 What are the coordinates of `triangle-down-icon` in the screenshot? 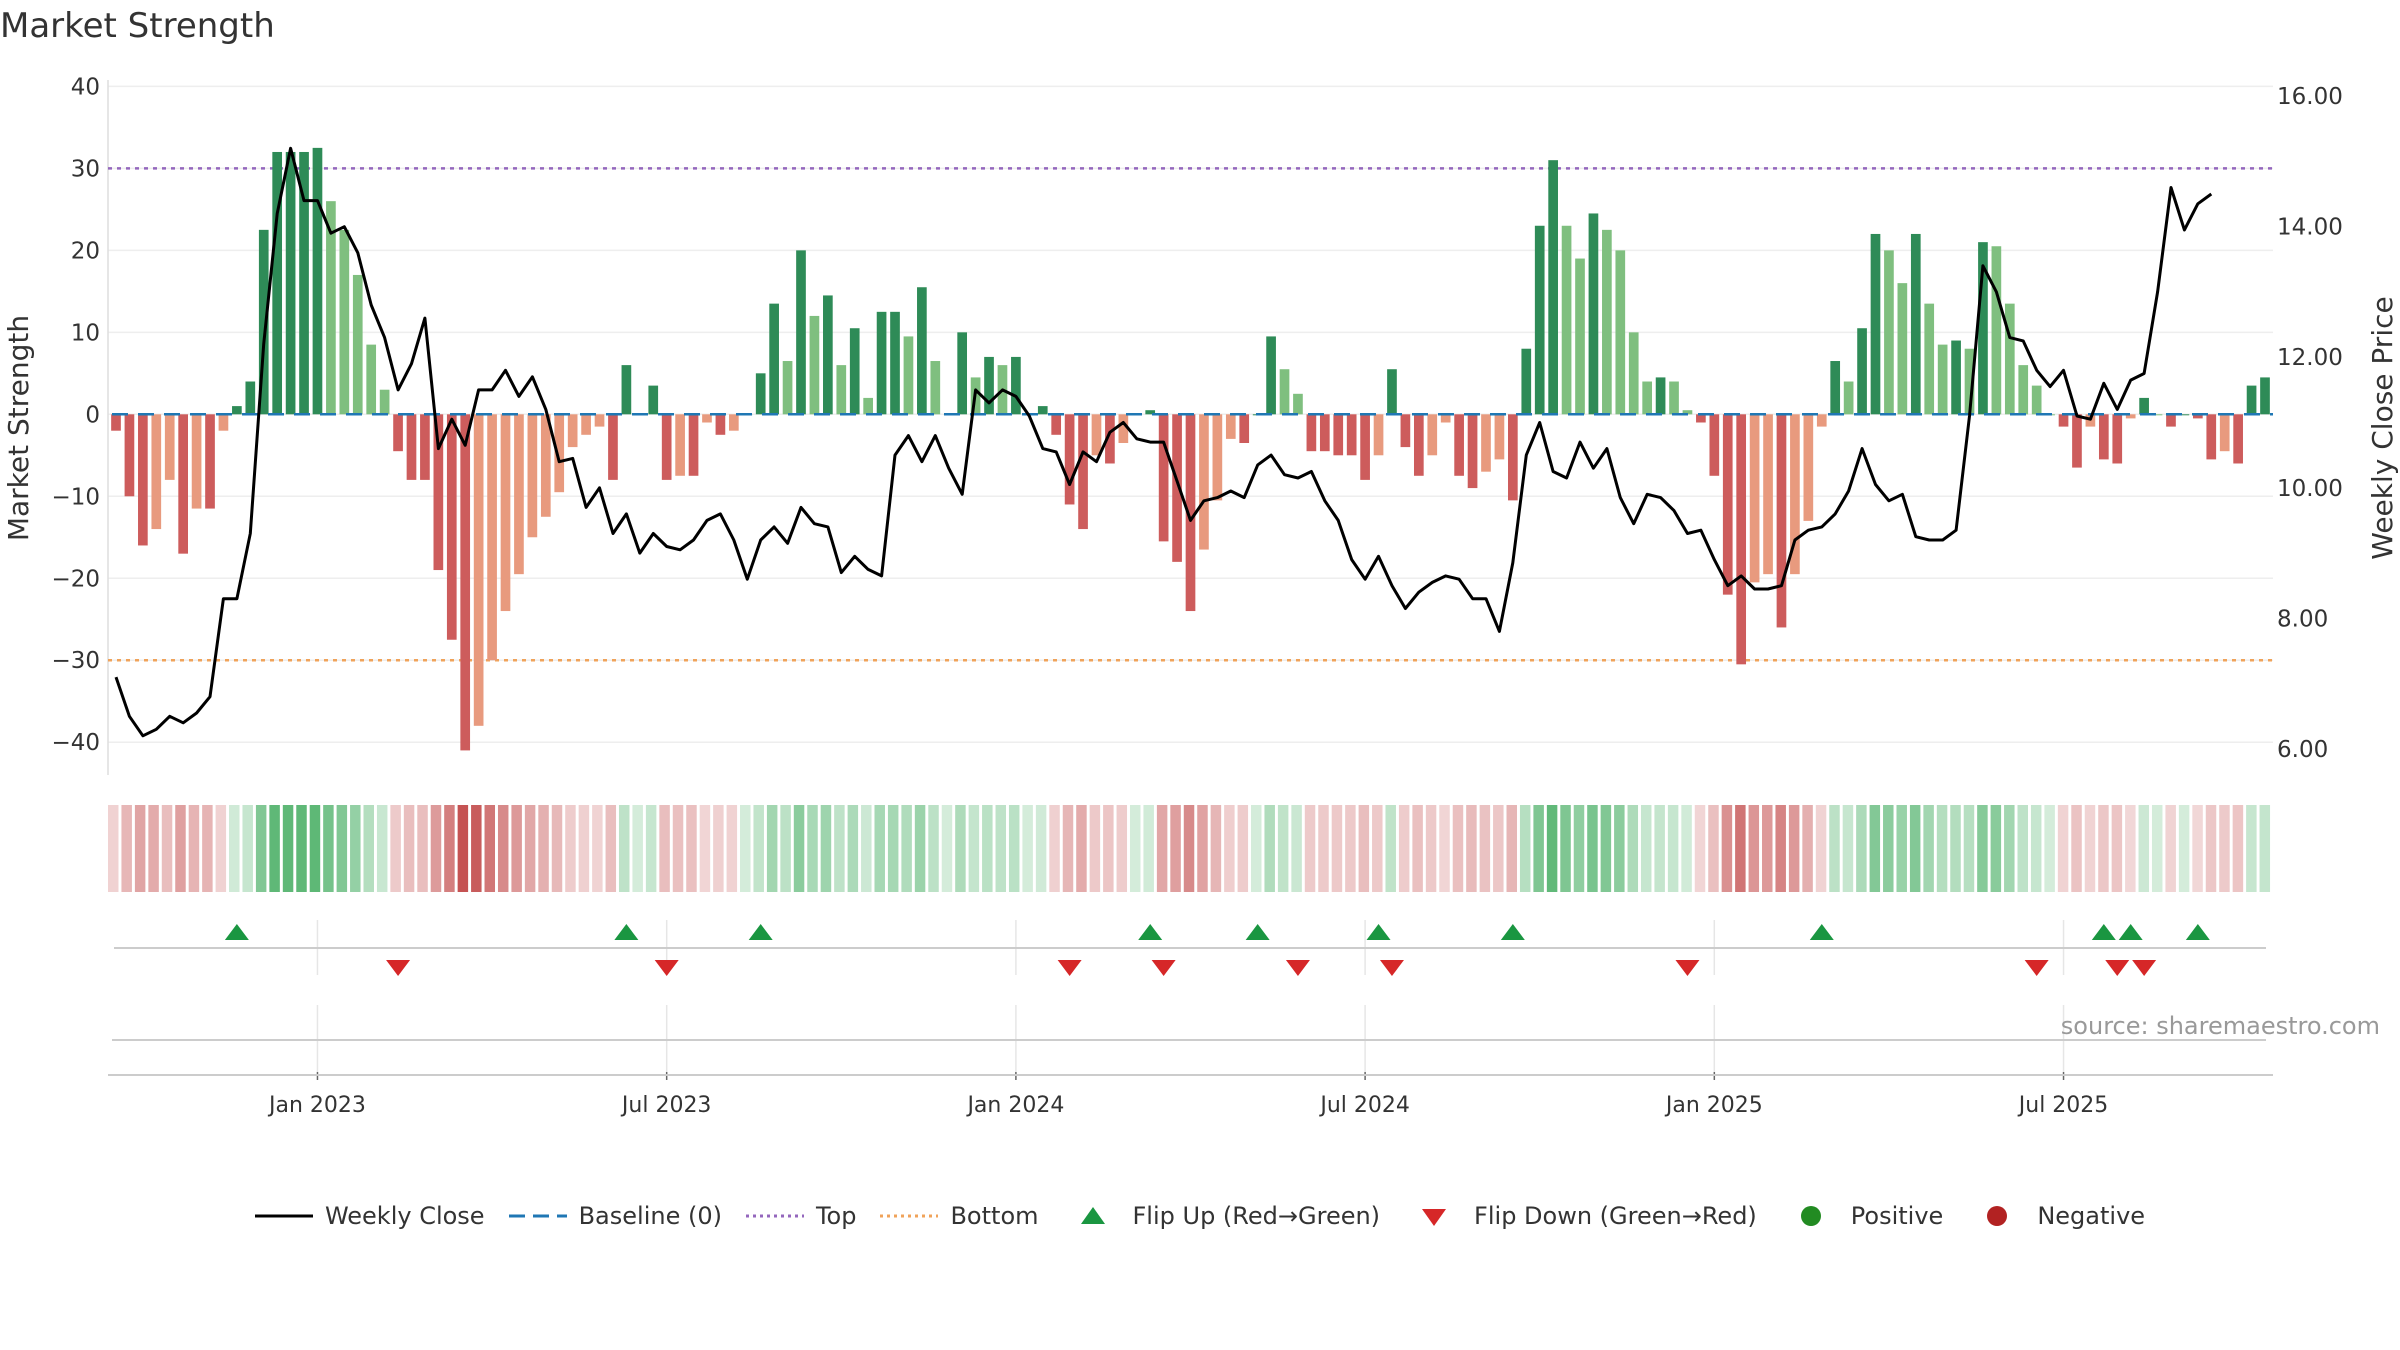 It's located at (1434, 1216).